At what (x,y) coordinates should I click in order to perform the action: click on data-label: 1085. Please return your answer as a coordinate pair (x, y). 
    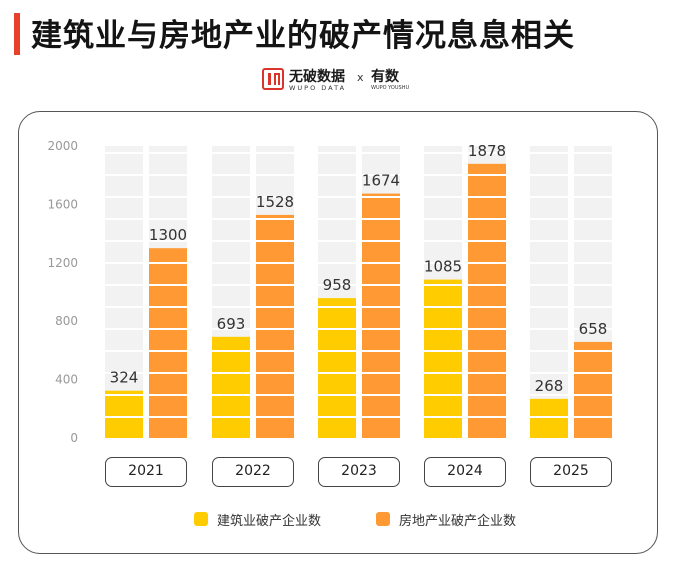
    Looking at the image, I should click on (443, 267).